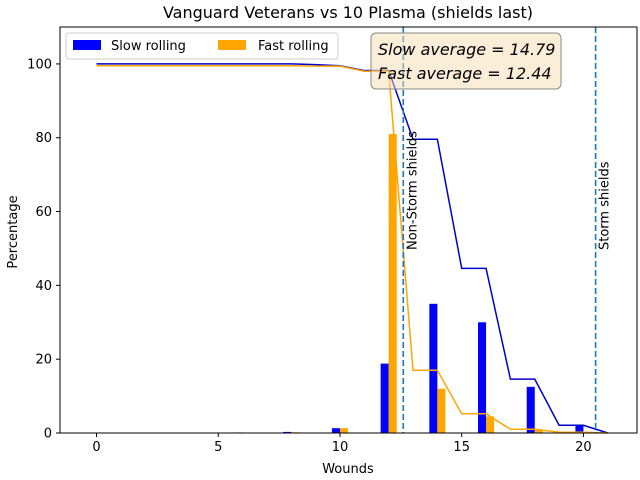 Image resolution: width=640 pixels, height=480 pixels. I want to click on y-tick-label: 40, so click(43, 286).